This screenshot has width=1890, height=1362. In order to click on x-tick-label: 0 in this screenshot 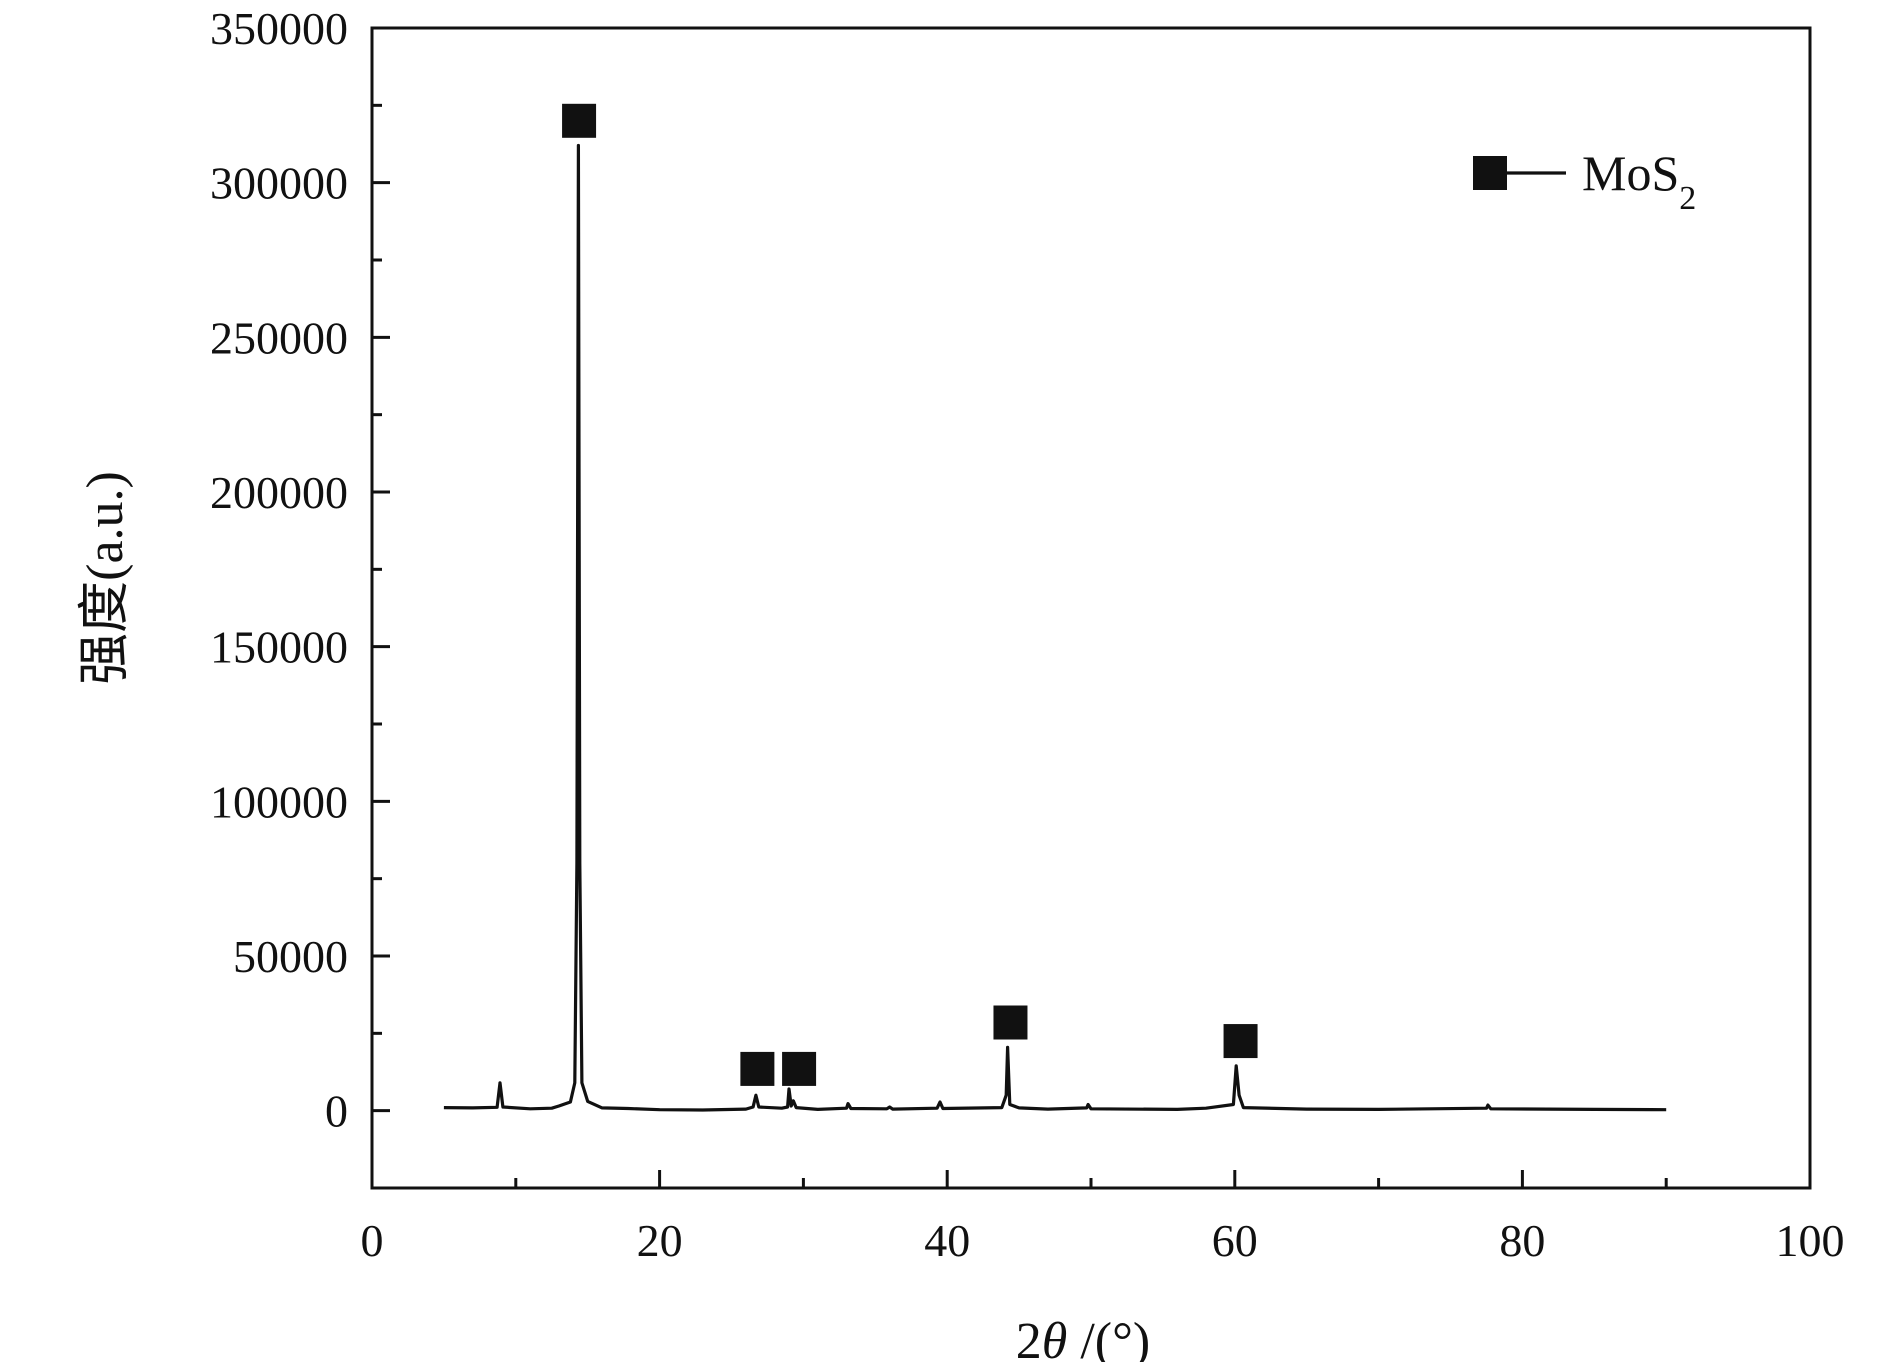, I will do `click(372, 1240)`.